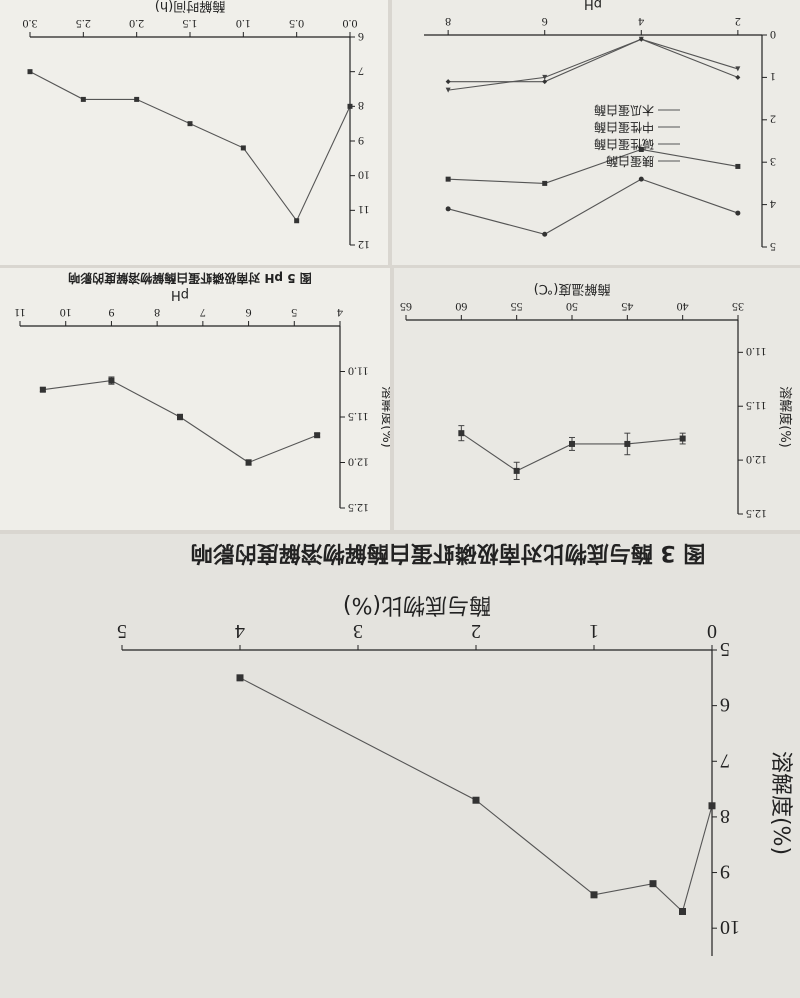 The height and width of the screenshot is (998, 800). Describe the element at coordinates (683, 307) in the screenshot. I see `x-tick-label: 40` at that location.